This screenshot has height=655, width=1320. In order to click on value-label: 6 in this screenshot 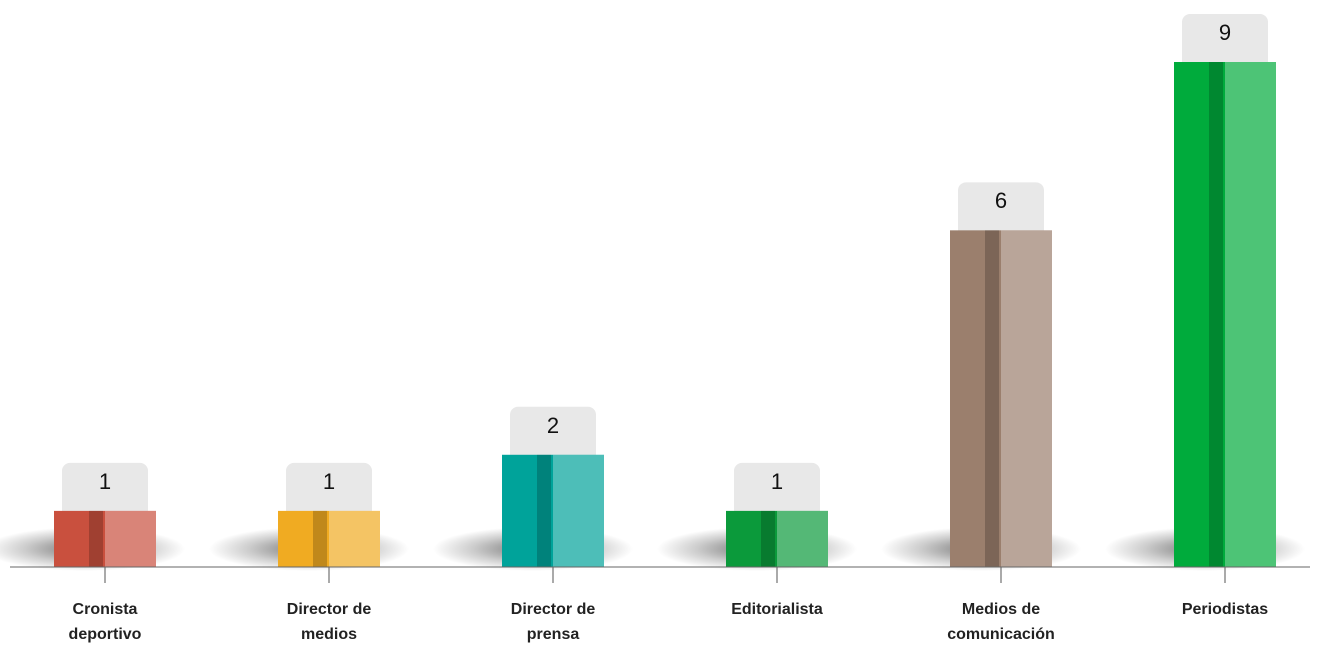, I will do `click(1001, 201)`.